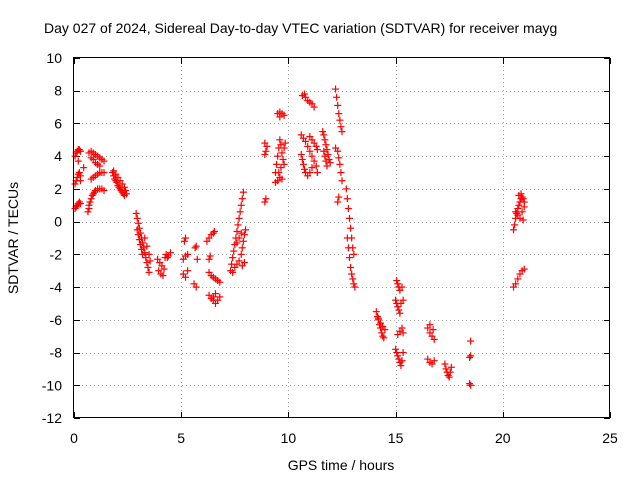 This screenshot has width=640, height=480. I want to click on y-tick-label: -8, so click(56, 353).